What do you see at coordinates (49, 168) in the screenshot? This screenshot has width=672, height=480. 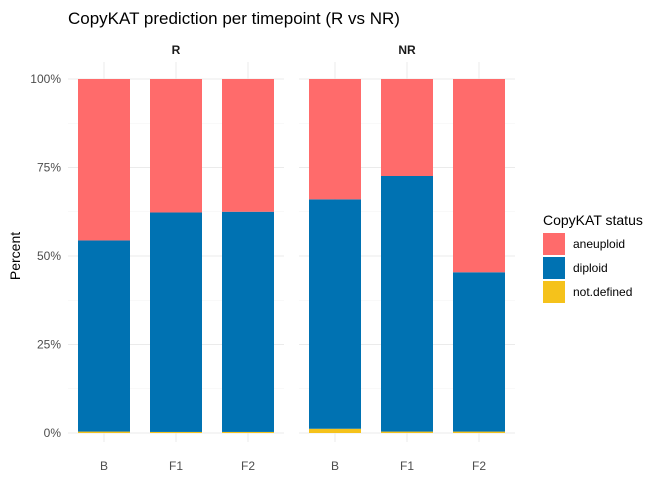 I see `y-tick-label: 75%` at bounding box center [49, 168].